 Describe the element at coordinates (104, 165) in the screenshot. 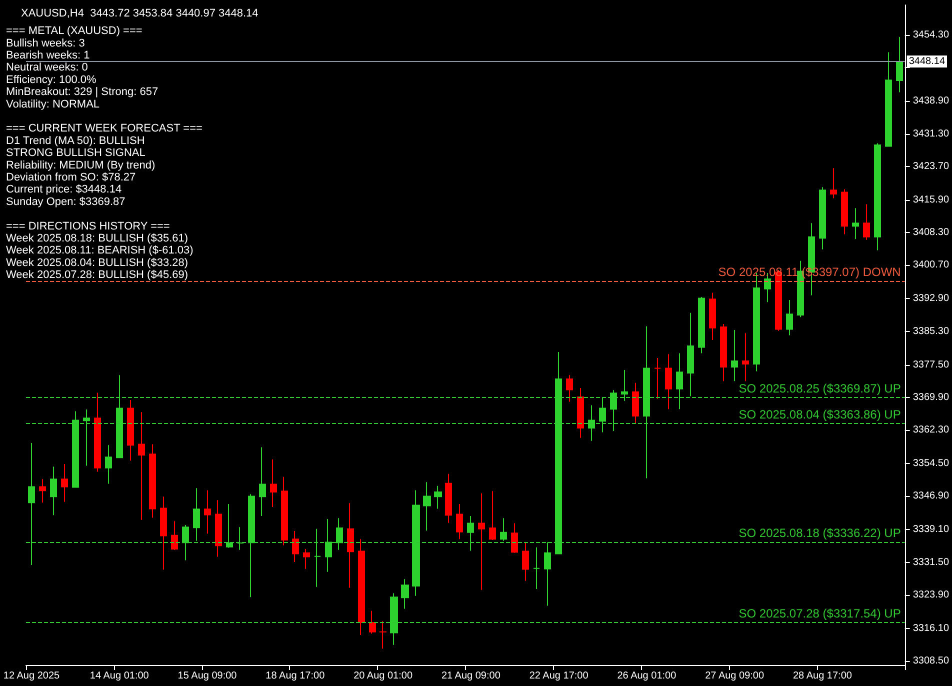

I see `annotation: === CURRENT WEEK FORECAST === D1 Trend (MA 50): BULLISH STRONG BULLISH SIGNAL Reliability: MEDIUM (By trend) Deviation from SO: $78.27 Current price: $3448.14 Sunday Open: $3369.87` at that location.